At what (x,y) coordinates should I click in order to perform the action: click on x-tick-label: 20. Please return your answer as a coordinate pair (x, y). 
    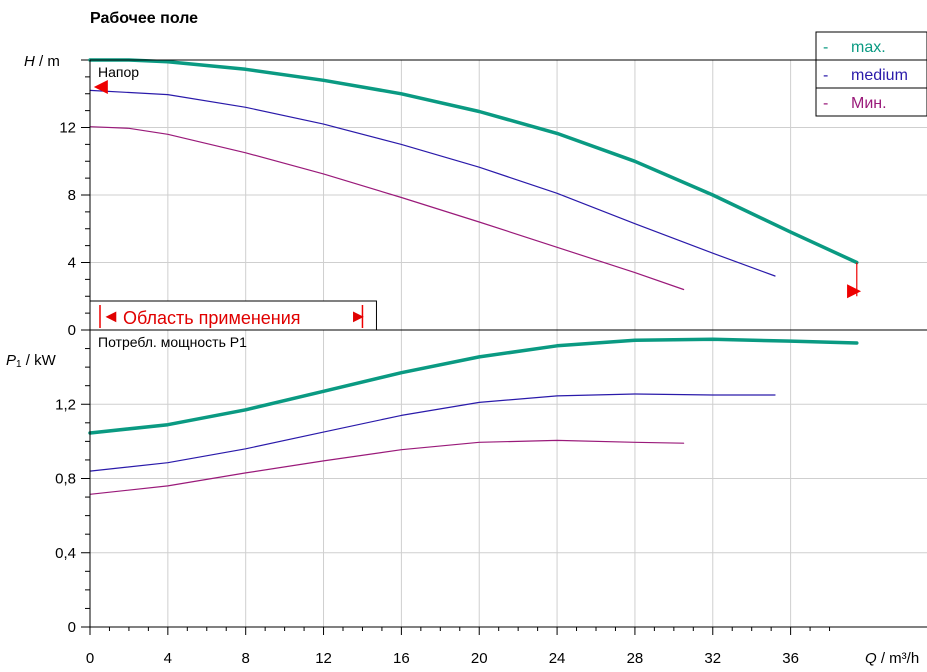
    Looking at the image, I should click on (479, 658).